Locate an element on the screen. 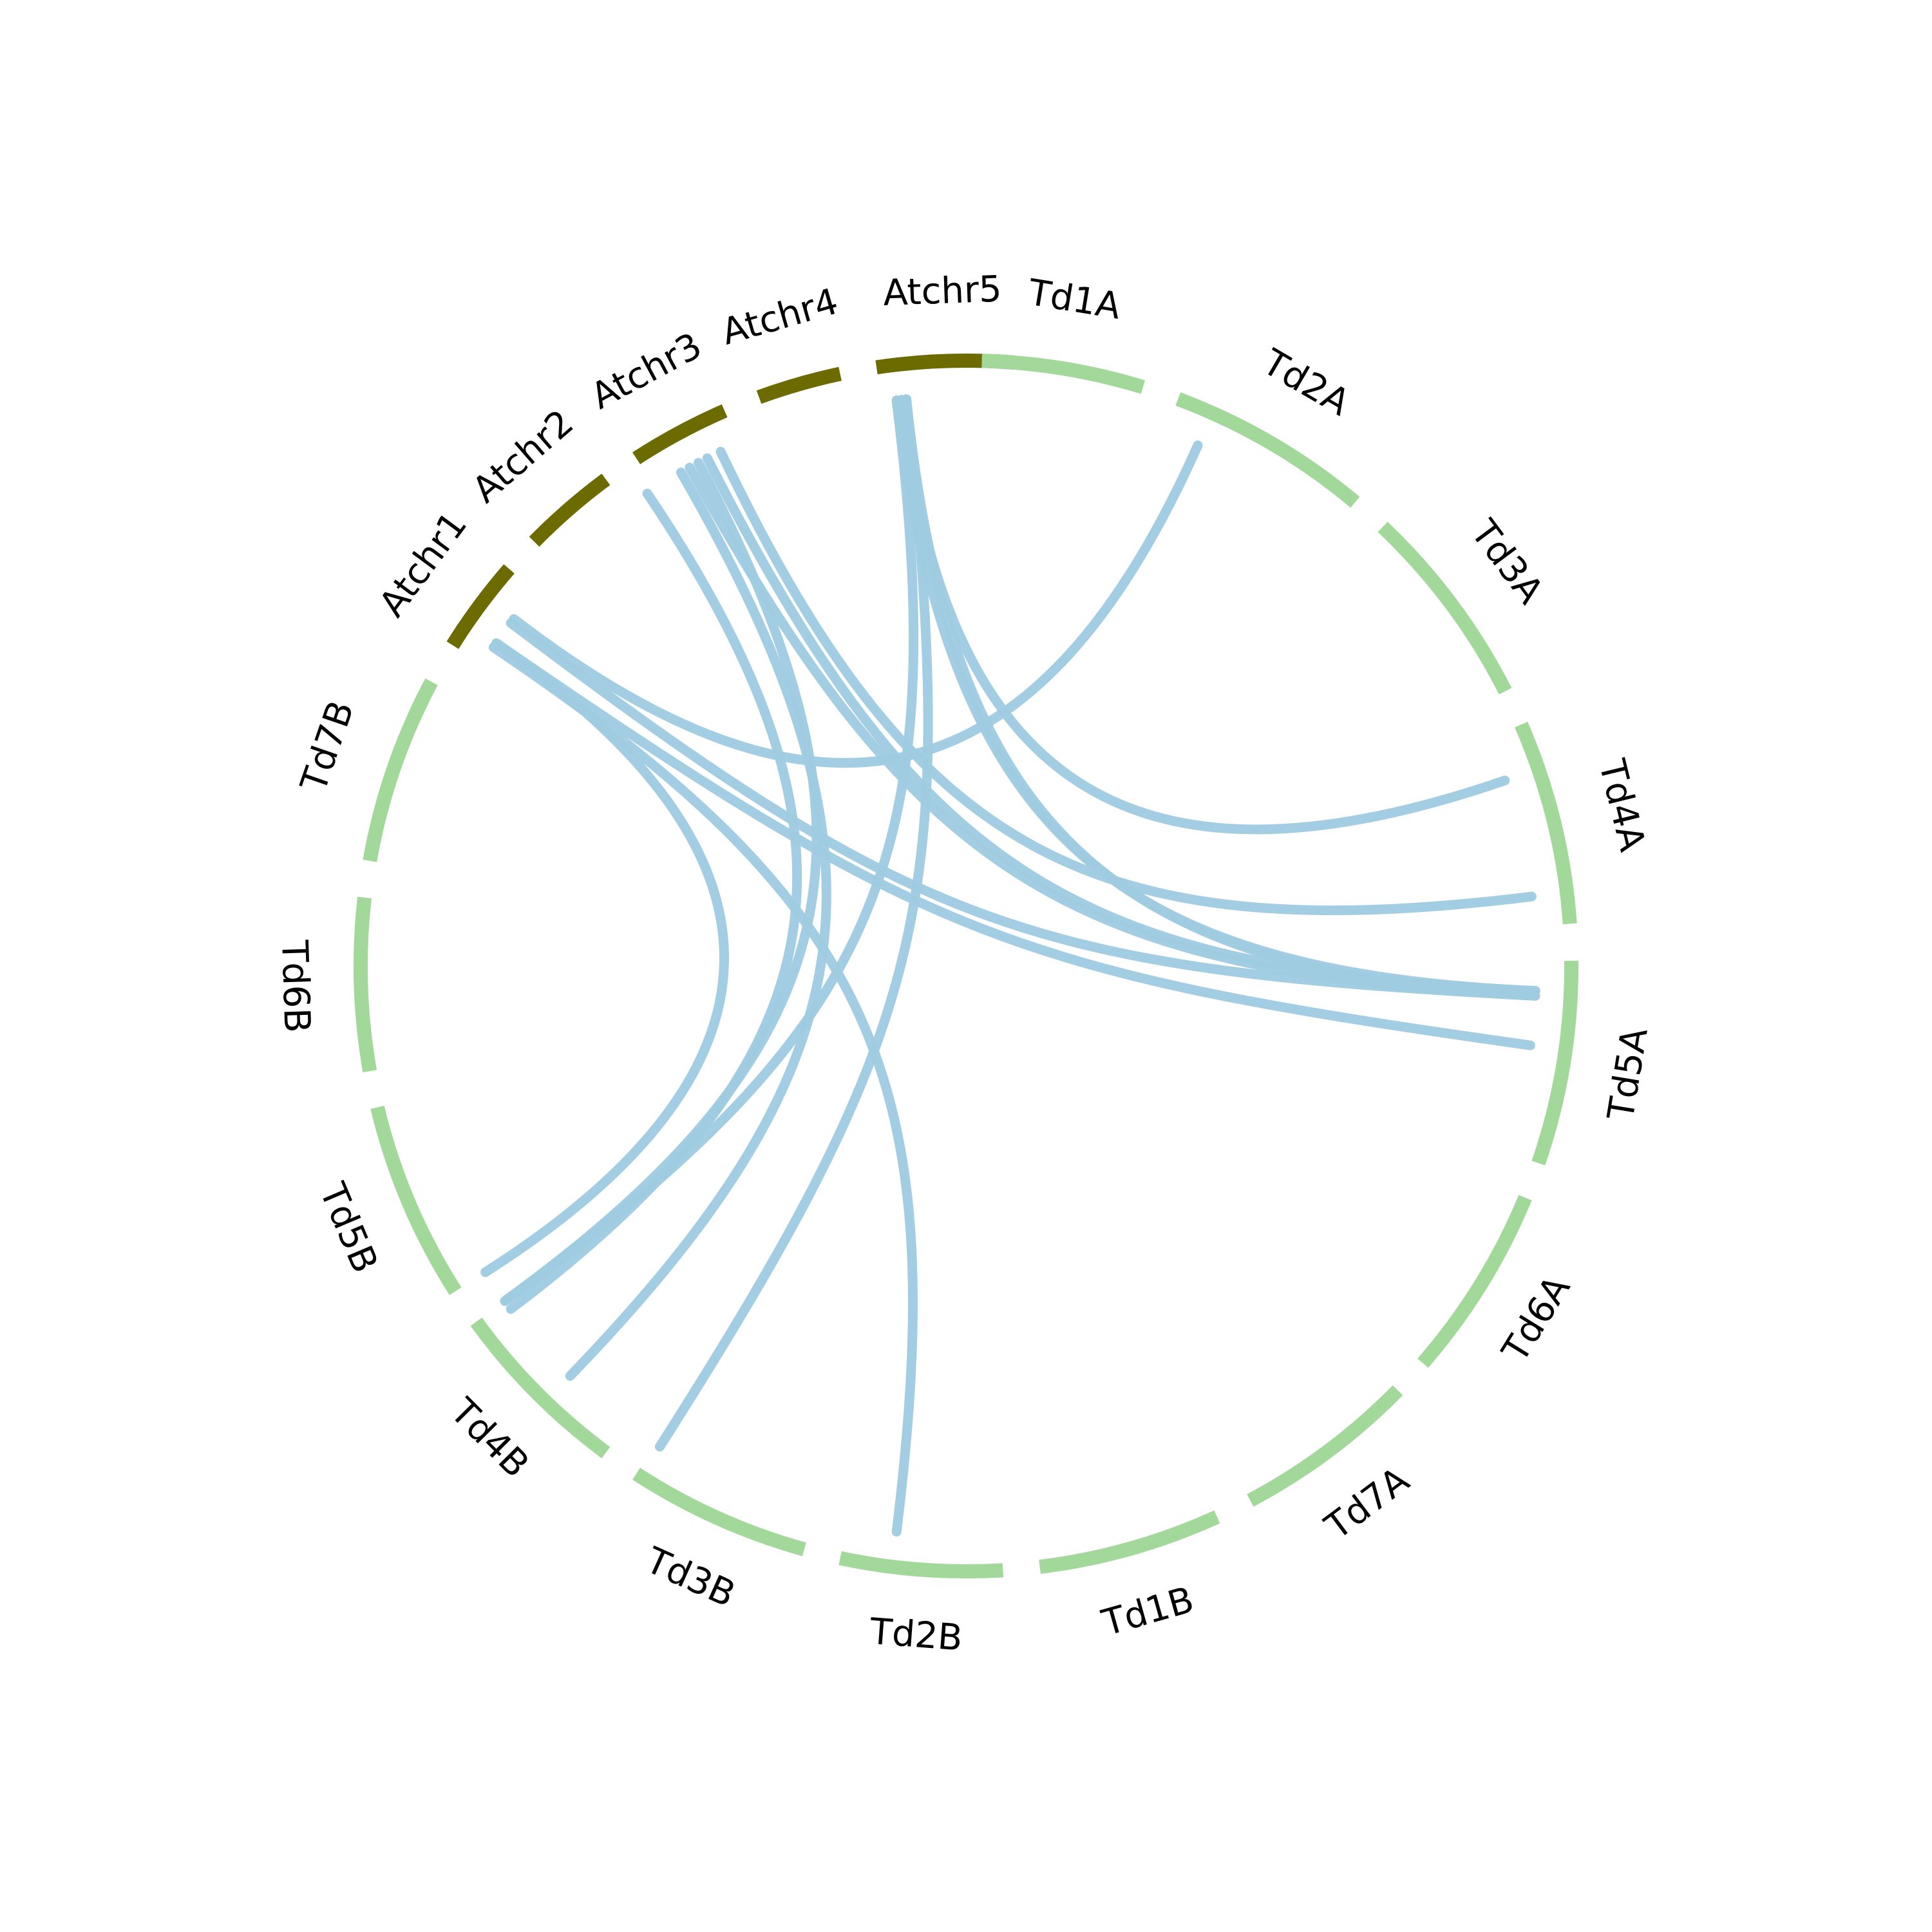  ideogram-td1b is located at coordinates (1129, 1542).